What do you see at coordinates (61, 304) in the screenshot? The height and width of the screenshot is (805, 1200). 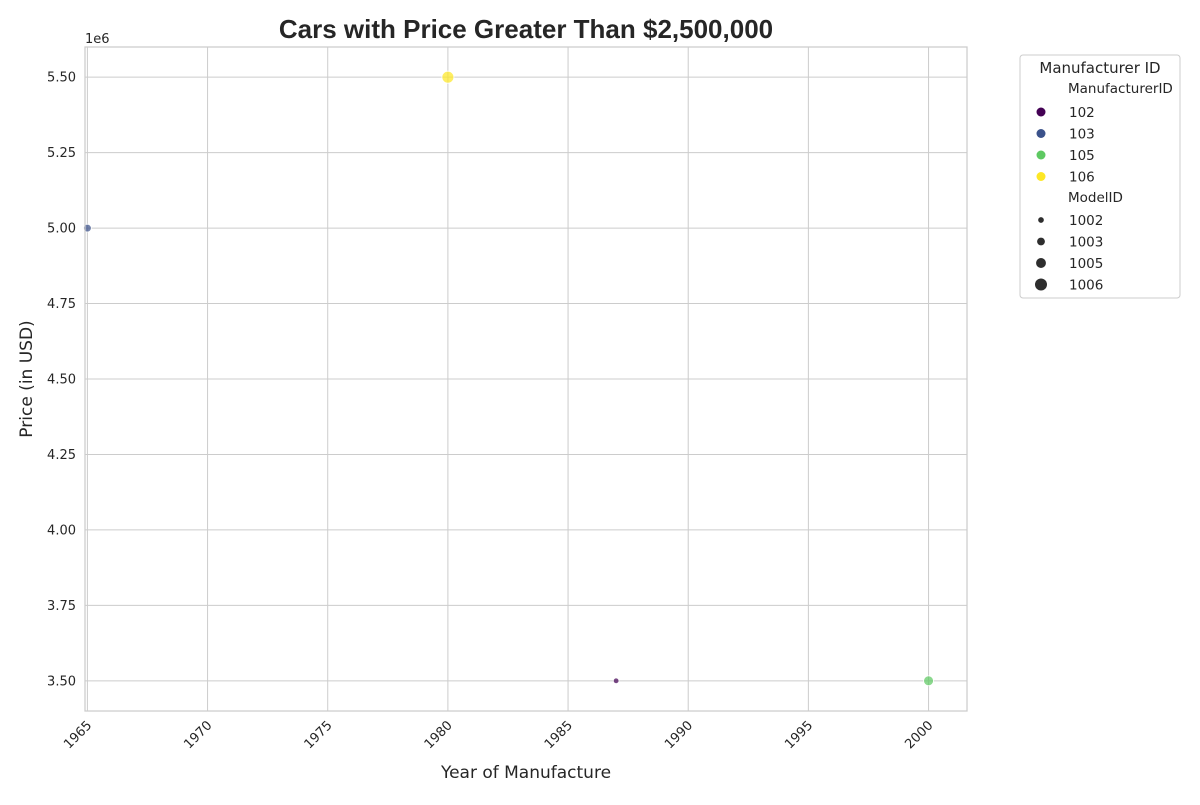 I see `y-tick-label: 4.75` at bounding box center [61, 304].